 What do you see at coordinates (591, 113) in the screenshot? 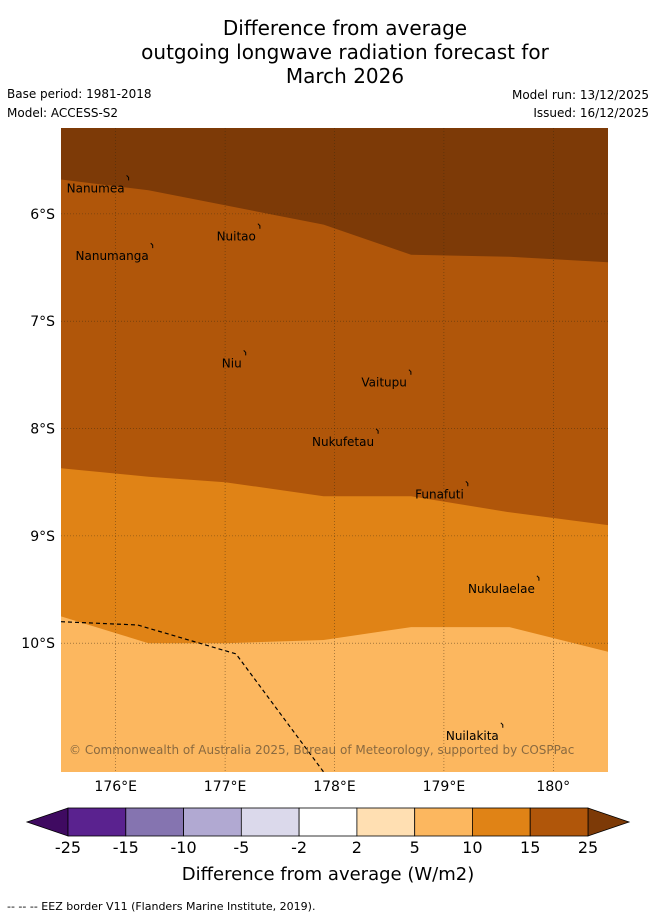
I see `issued-label: Issued: 16/12/2025` at bounding box center [591, 113].